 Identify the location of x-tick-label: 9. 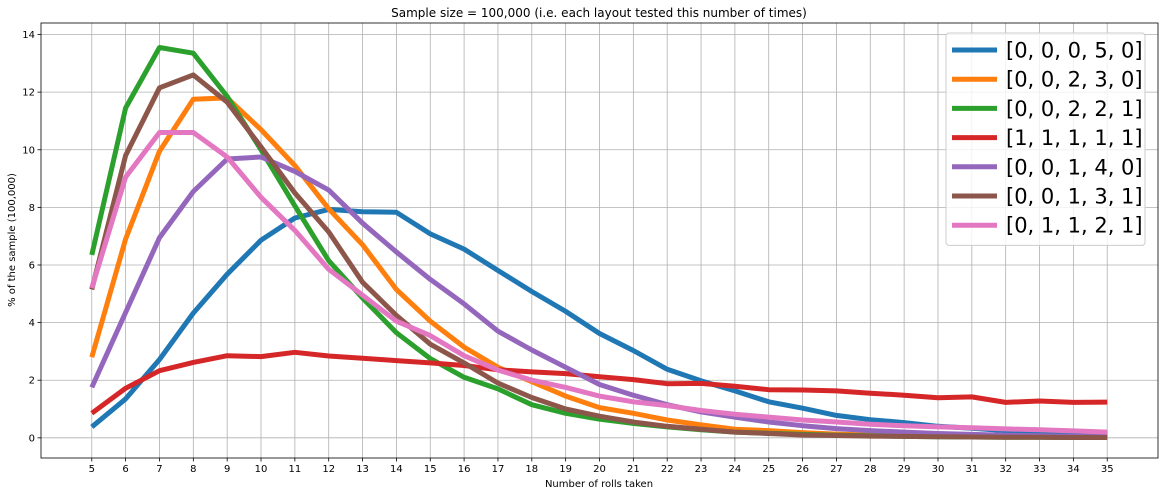
(227, 469).